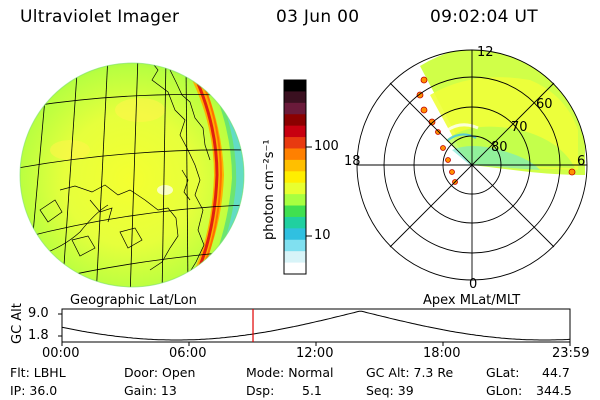 This screenshot has width=600, height=400. Describe the element at coordinates (314, 327) in the screenshot. I see `altitude-timeline` at that location.